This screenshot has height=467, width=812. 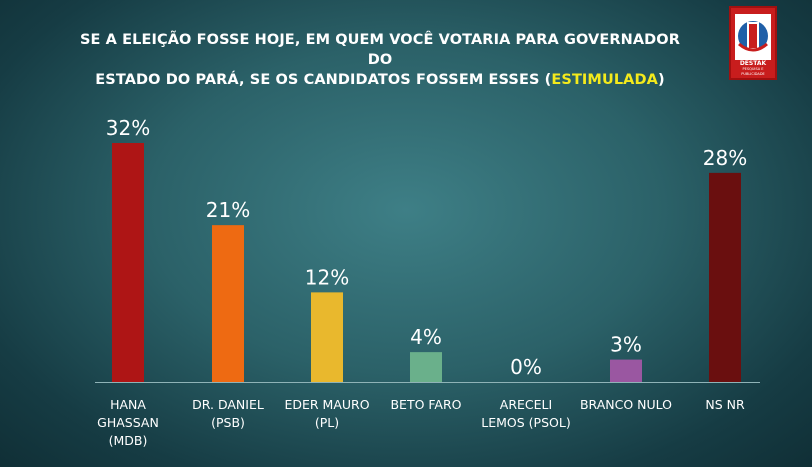 I want to click on category-label-2-line-0: EDER MAURO, so click(x=326, y=404).